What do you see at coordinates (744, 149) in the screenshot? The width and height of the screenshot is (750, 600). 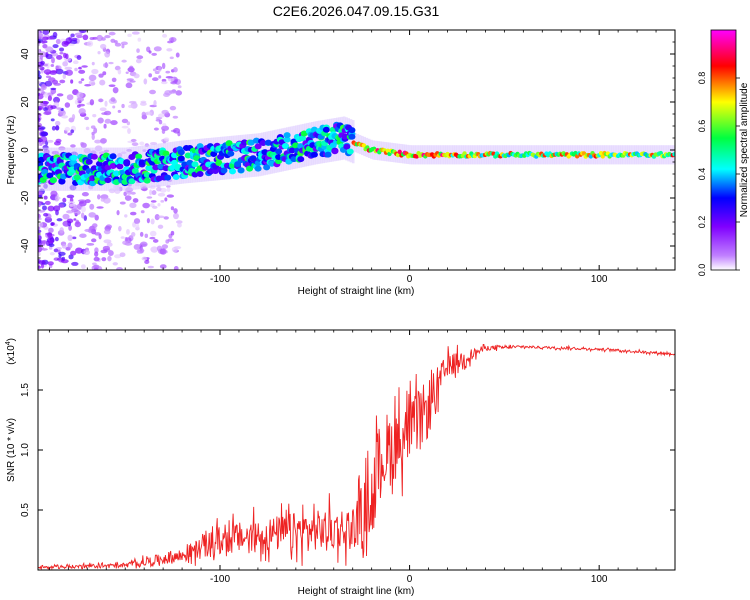 I see `colorbar-label: Normalized spectral amplitude` at bounding box center [744, 149].